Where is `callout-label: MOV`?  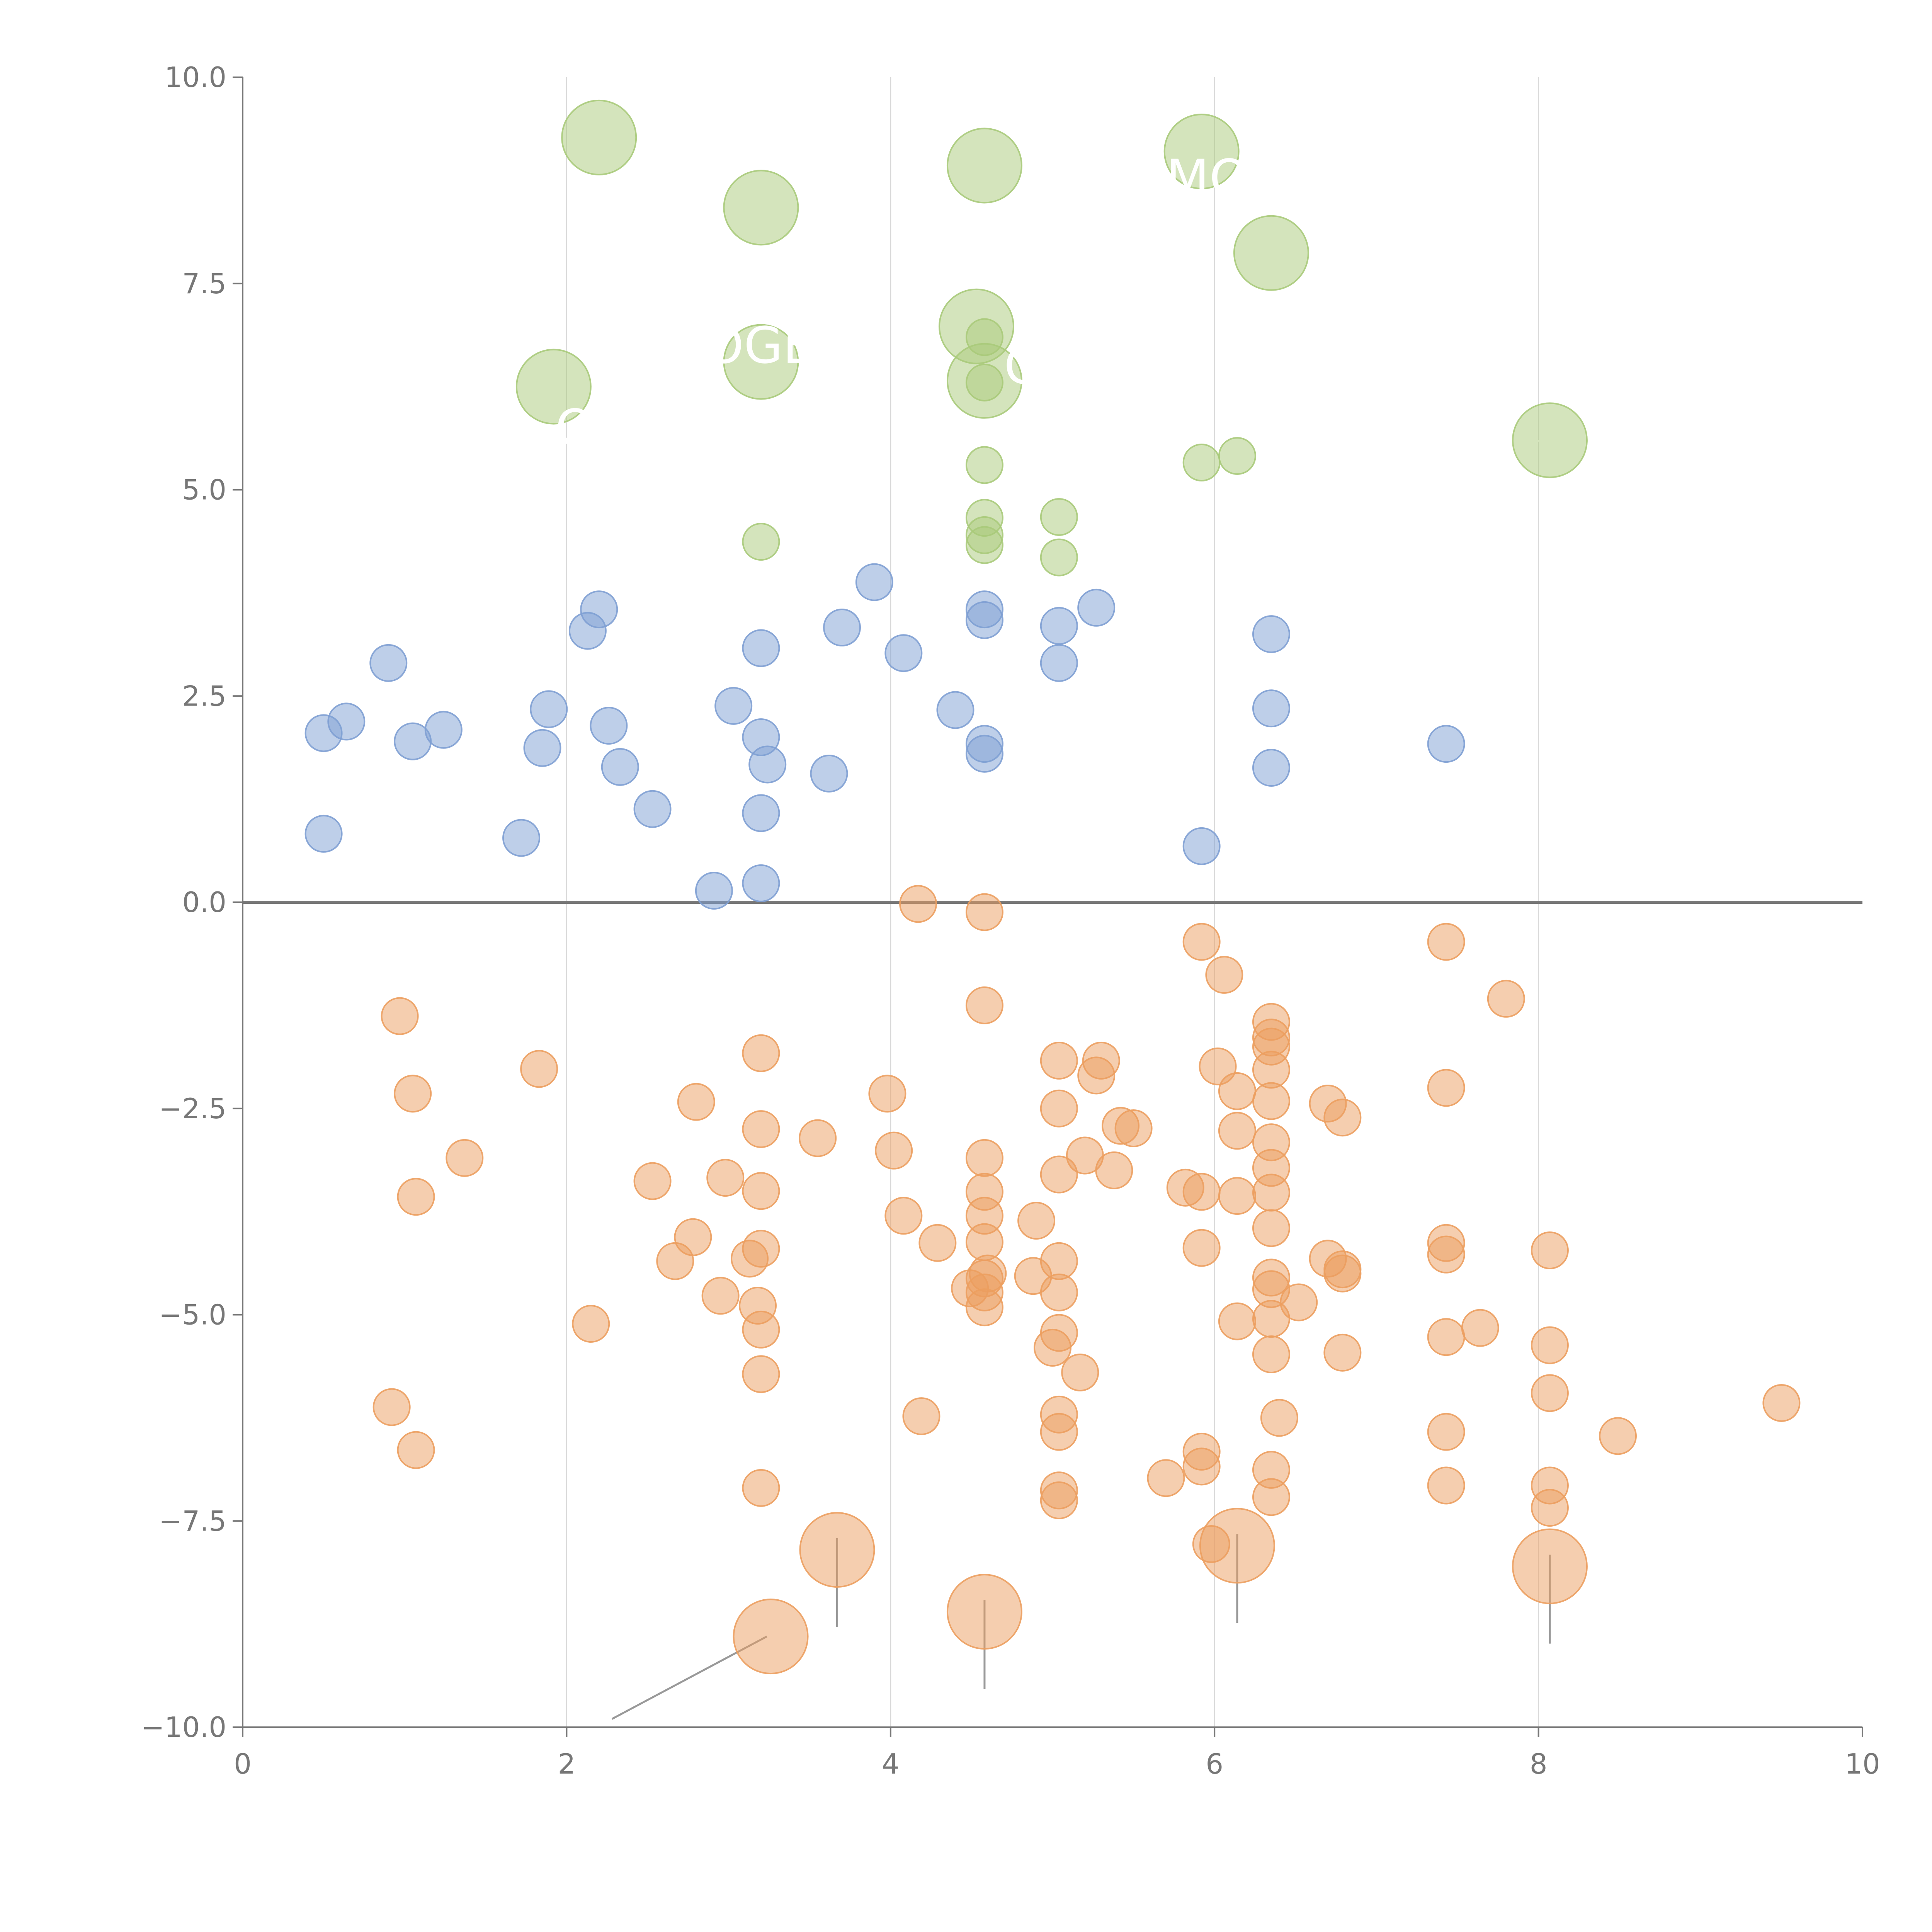 callout-label: MOV is located at coordinates (1224, 177).